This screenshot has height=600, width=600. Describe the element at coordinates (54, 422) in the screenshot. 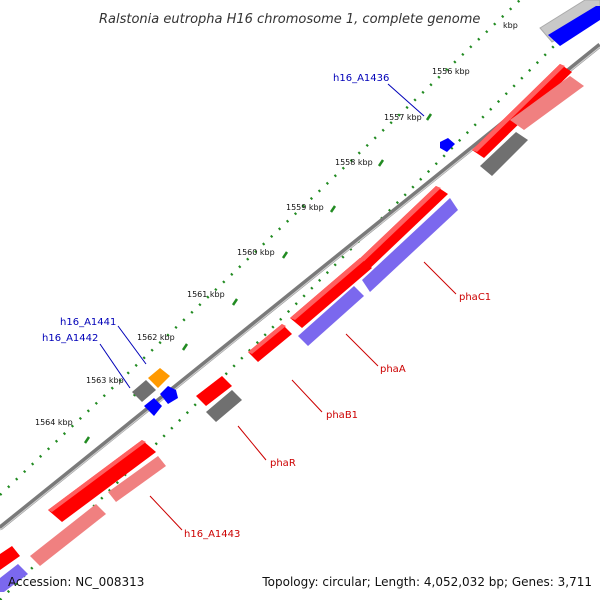

I see `ruler-label-1564: 1564 kbp` at that location.